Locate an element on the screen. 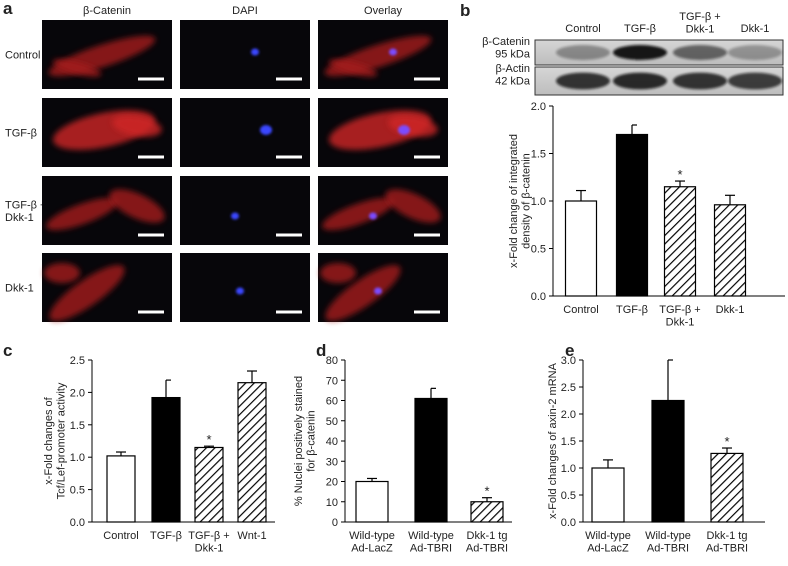 The width and height of the screenshot is (788, 566). blot-row-label: β-Actin 42 kDa is located at coordinates (513, 75).